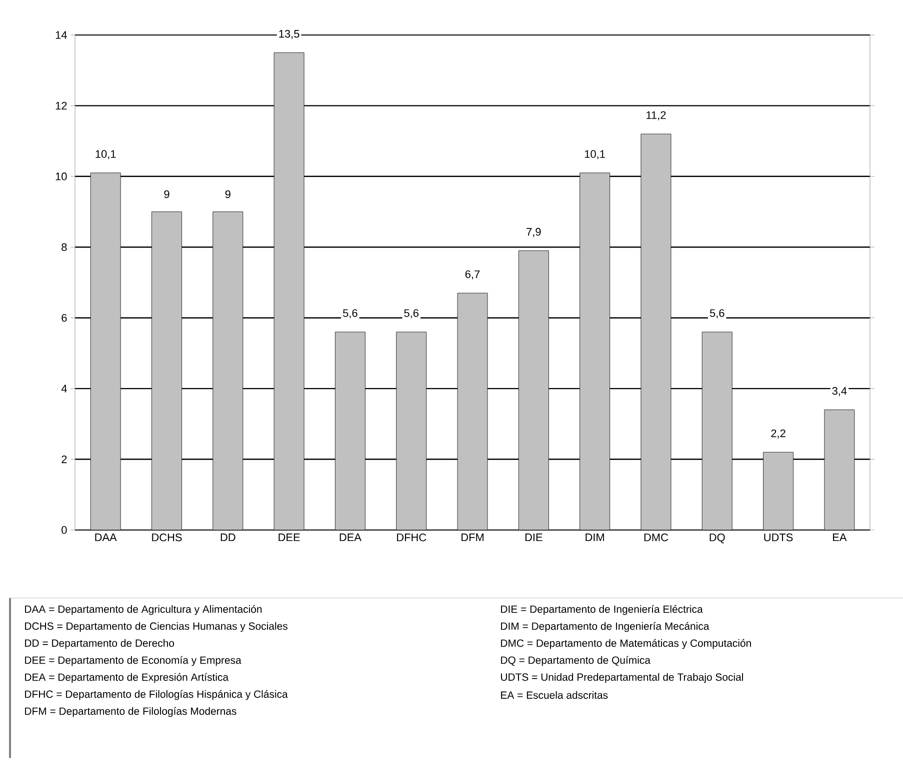 This screenshot has width=903, height=760. What do you see at coordinates (64, 388) in the screenshot?
I see `y-tick-label: 4` at bounding box center [64, 388].